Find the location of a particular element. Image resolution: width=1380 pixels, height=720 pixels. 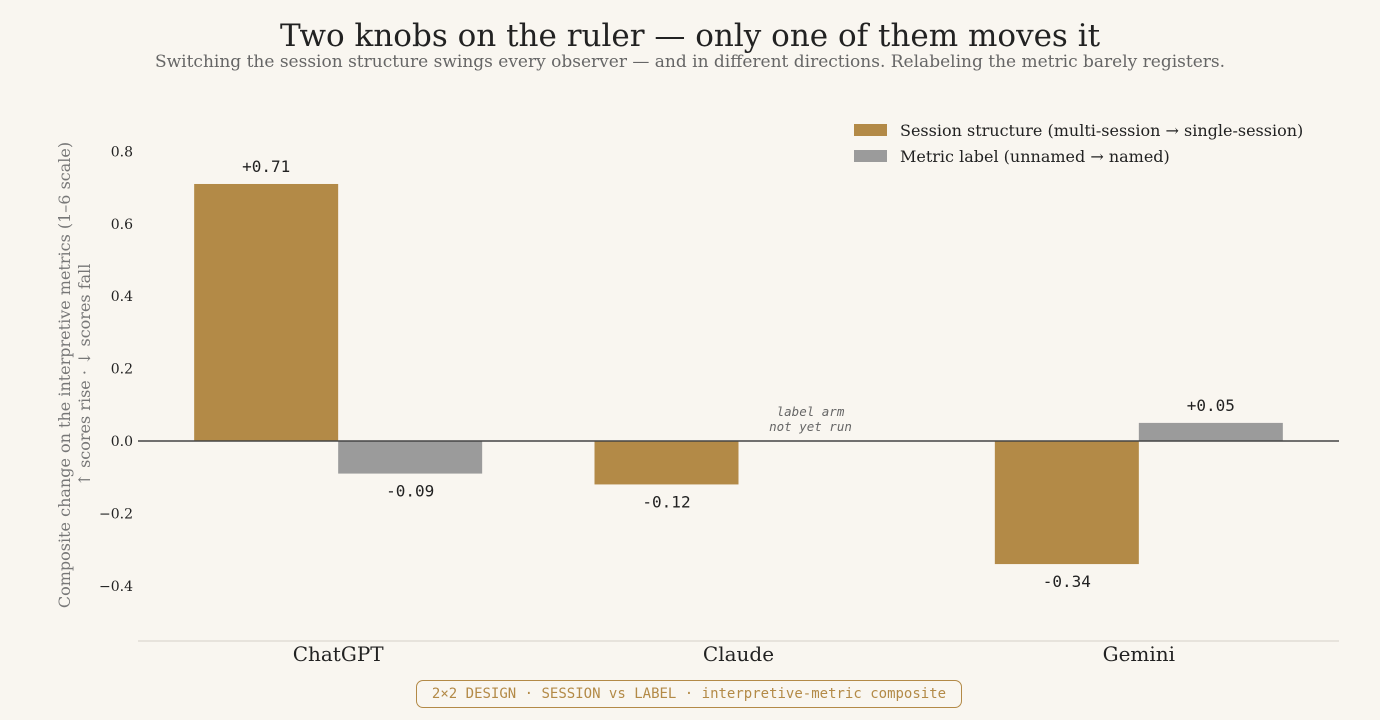

x-tick-label: ChatGPT is located at coordinates (339, 654).